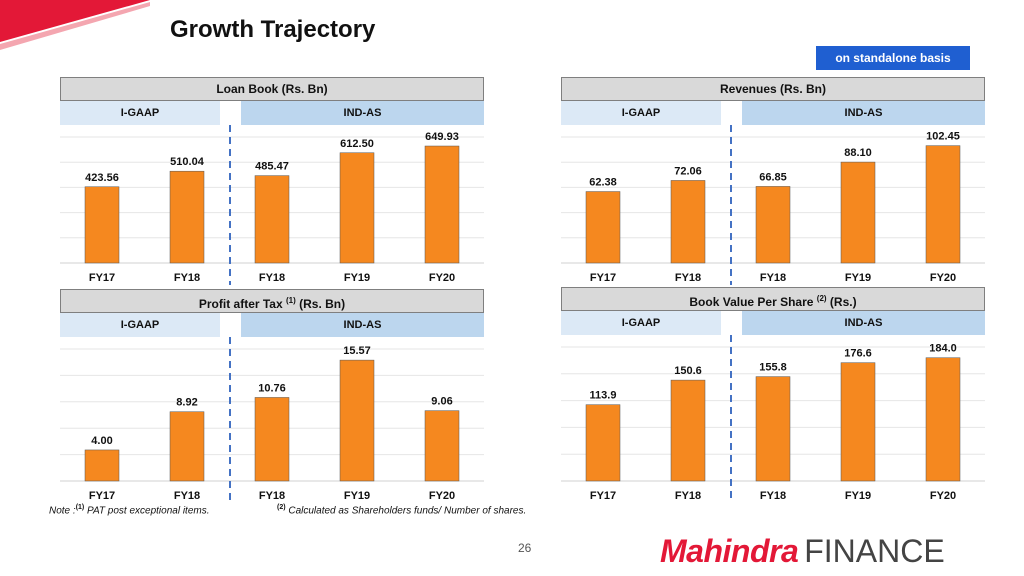 This screenshot has width=1024, height=576. Describe the element at coordinates (272, 388) in the screenshot. I see `data-label: 10.76` at that location.